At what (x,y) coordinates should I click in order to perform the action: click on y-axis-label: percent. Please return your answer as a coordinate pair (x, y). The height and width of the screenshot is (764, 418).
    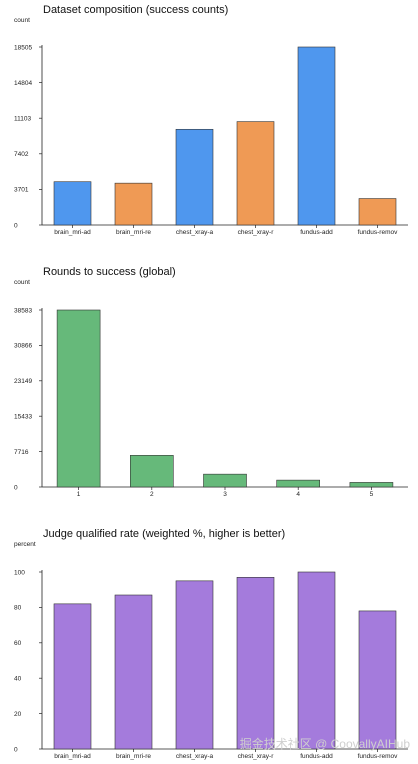
    Looking at the image, I should click on (25, 544).